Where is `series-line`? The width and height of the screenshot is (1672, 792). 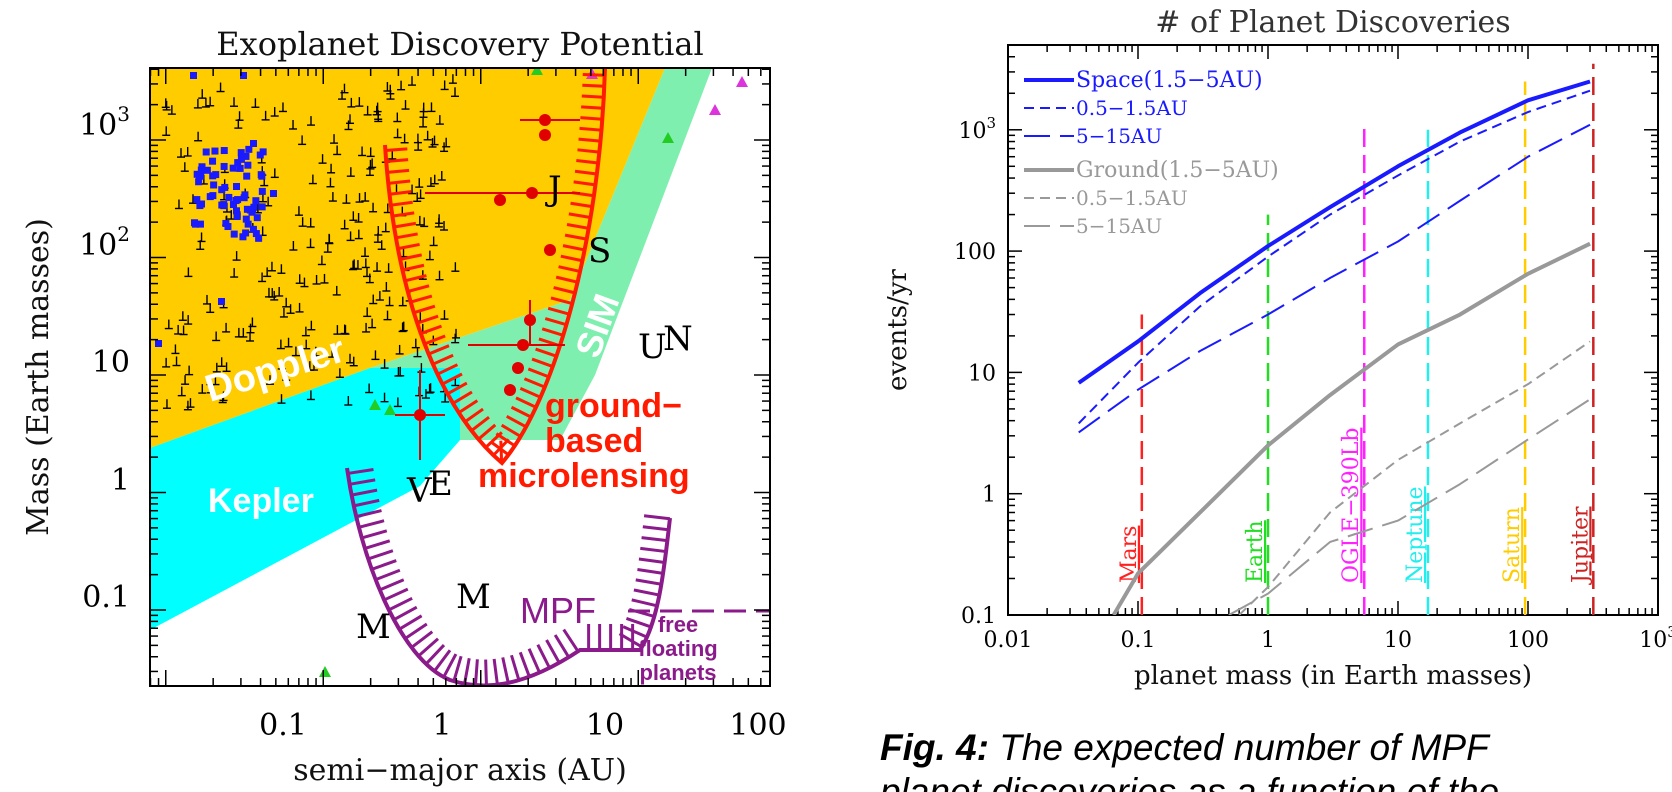
series-line is located at coordinates (1334, 232).